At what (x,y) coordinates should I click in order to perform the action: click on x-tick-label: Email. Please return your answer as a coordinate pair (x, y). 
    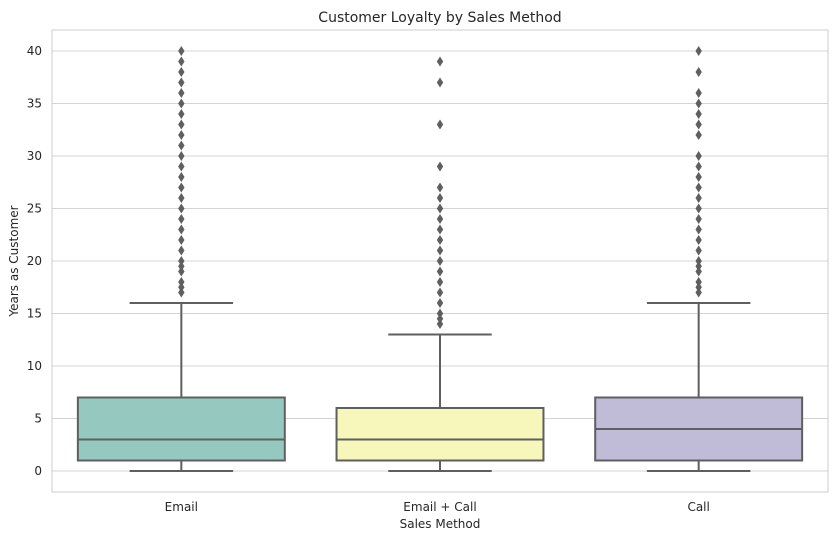
    Looking at the image, I should click on (181, 507).